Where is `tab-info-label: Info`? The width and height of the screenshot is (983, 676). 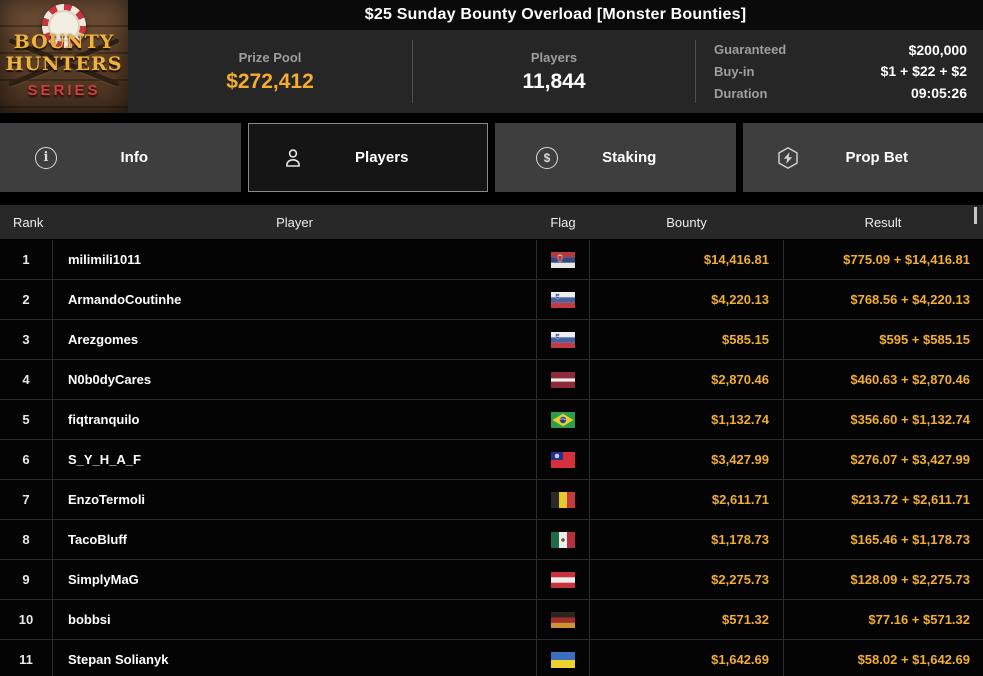 tab-info-label: Info is located at coordinates (134, 157).